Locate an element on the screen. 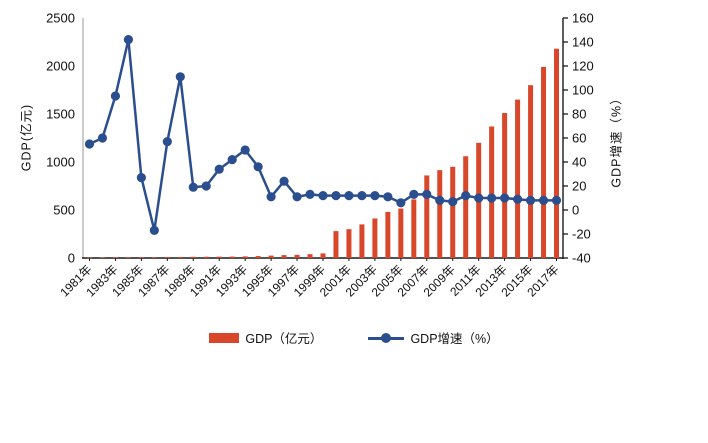 The width and height of the screenshot is (708, 443). gdp-bar-1992 is located at coordinates (232, 257).